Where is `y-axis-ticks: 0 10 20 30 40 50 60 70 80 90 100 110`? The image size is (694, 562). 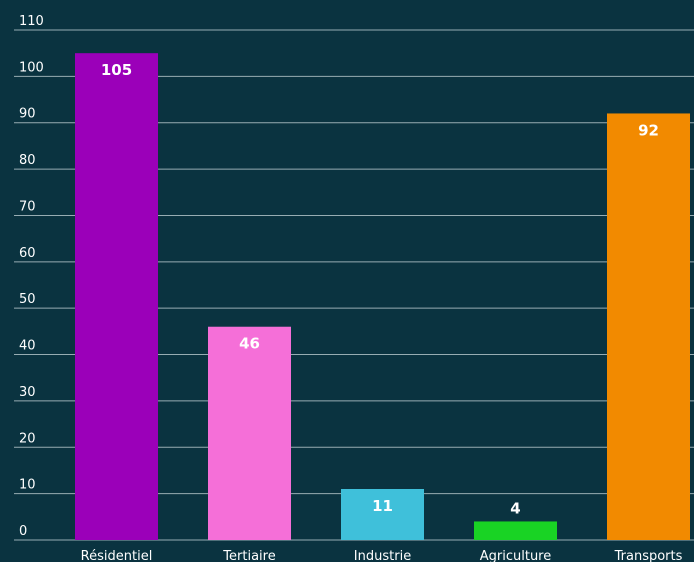
y-axis-ticks: 0 10 20 30 40 50 60 70 80 90 100 110 is located at coordinates (31, 276).